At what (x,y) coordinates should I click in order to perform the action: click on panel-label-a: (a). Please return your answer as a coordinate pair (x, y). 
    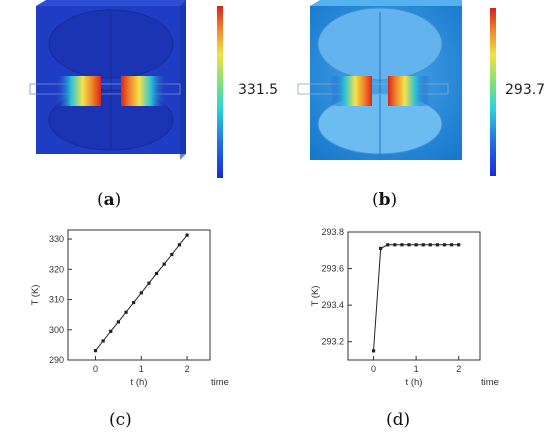
    Looking at the image, I should click on (109, 200).